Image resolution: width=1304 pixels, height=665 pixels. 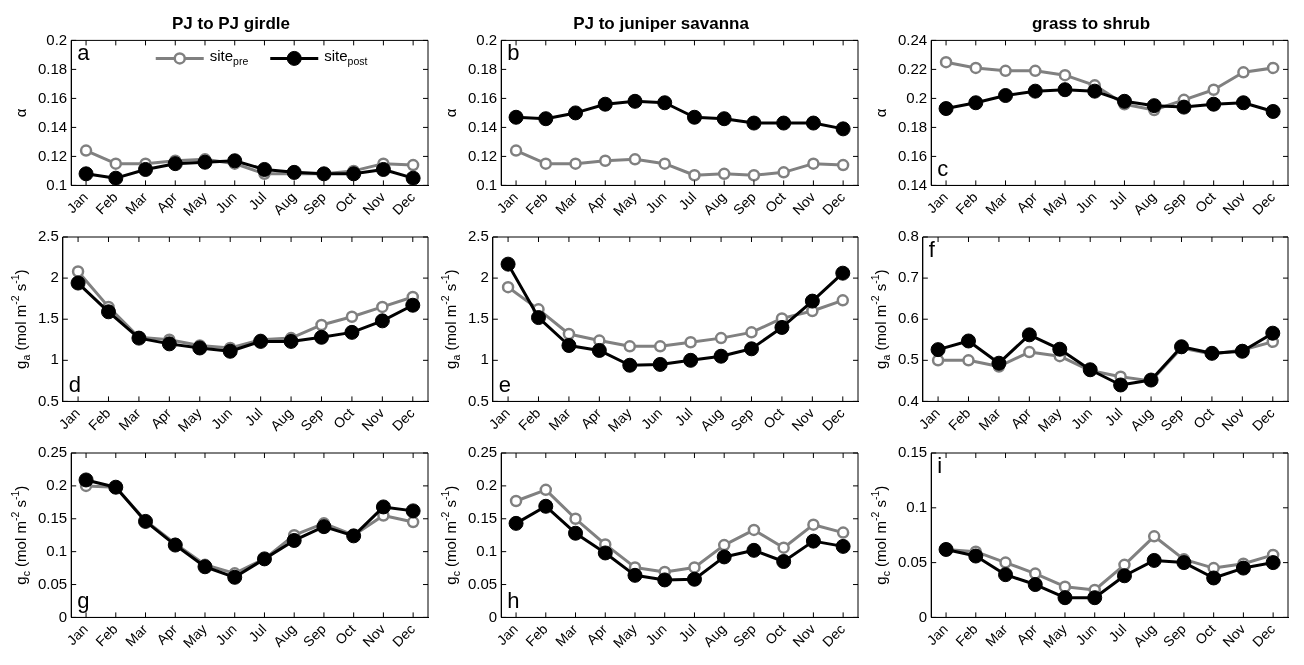 I want to click on y-tick-label: 0.8, so click(x=908, y=236).